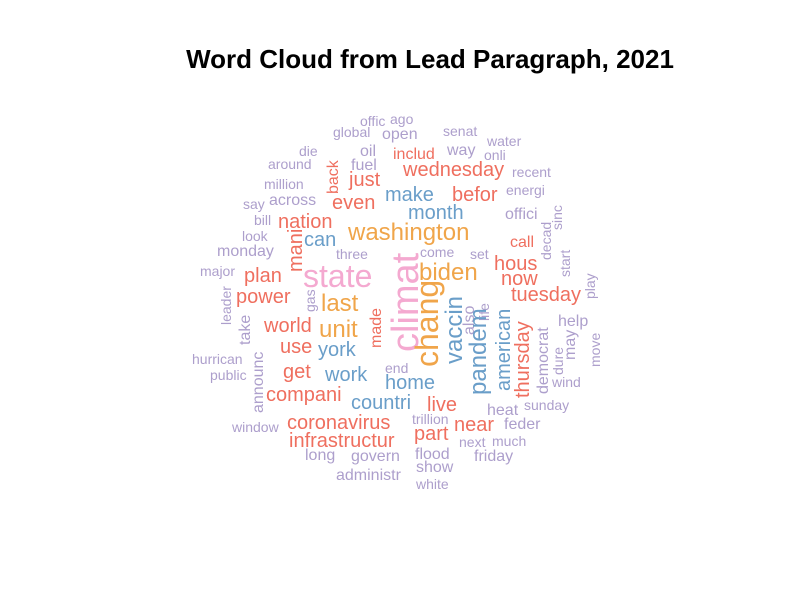 Image resolution: width=800 pixels, height=600 pixels. I want to click on word-call: call, so click(522, 242).